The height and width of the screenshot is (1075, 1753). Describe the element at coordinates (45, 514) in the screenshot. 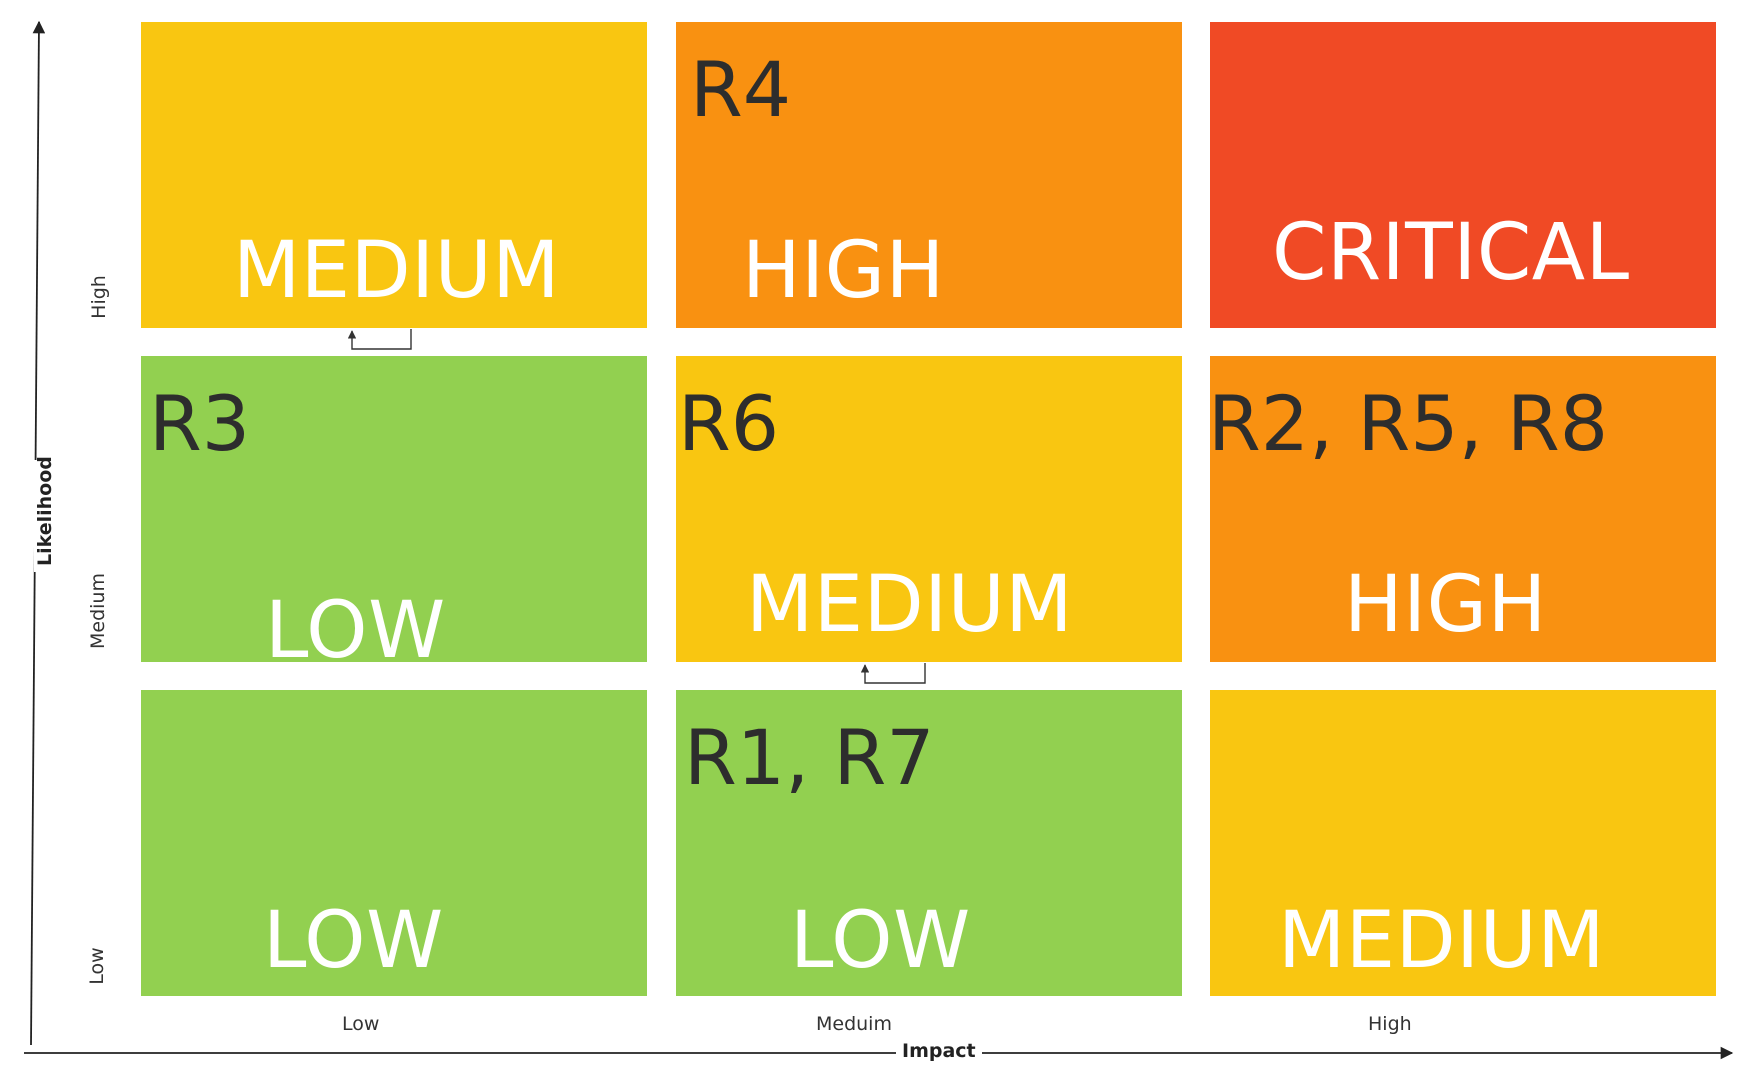

I see `y-axis-title: Likelihood` at that location.